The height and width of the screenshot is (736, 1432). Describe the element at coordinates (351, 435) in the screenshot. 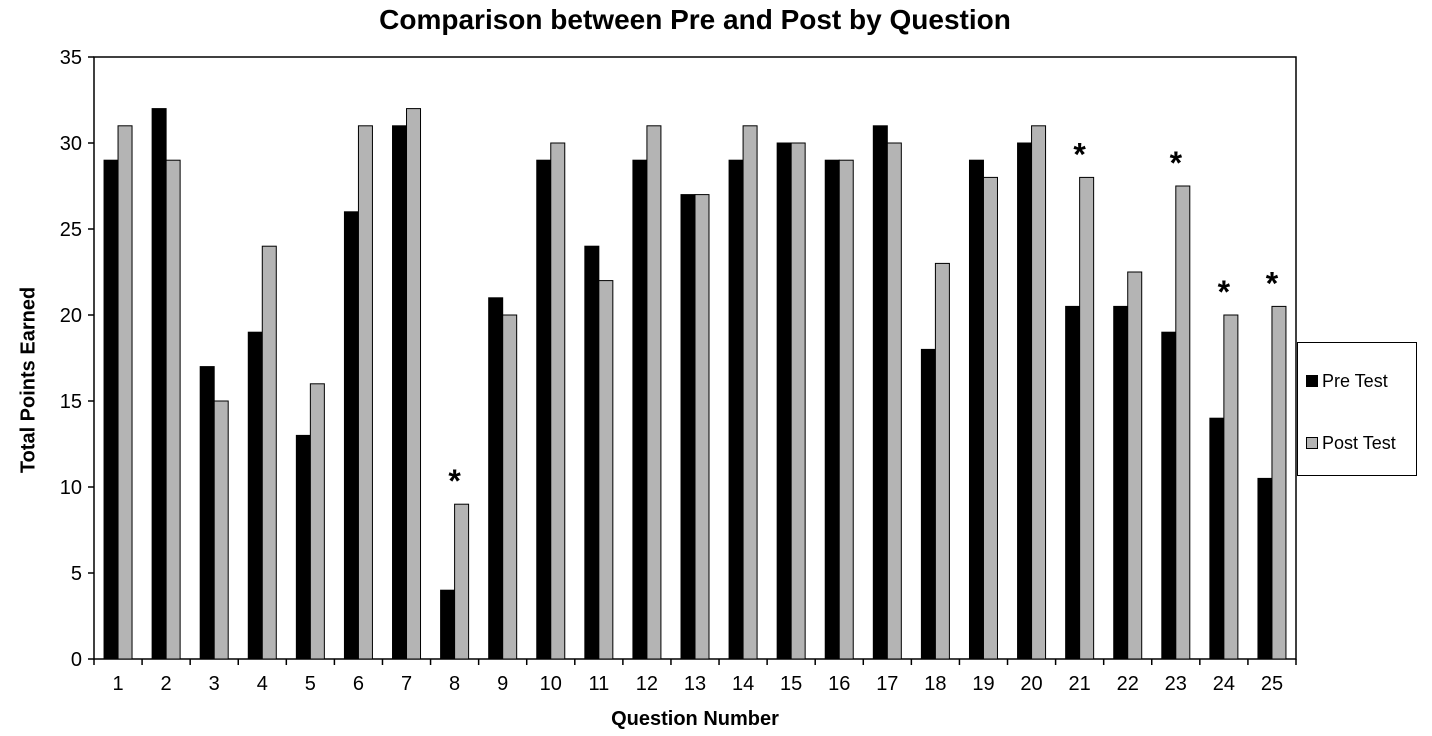

I see `bar-pre-q6` at that location.